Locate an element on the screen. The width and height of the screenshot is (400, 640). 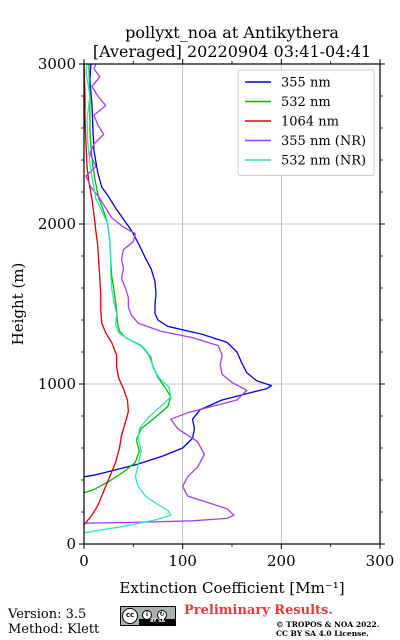
legend-label: 532 nm is located at coordinates (306, 102).